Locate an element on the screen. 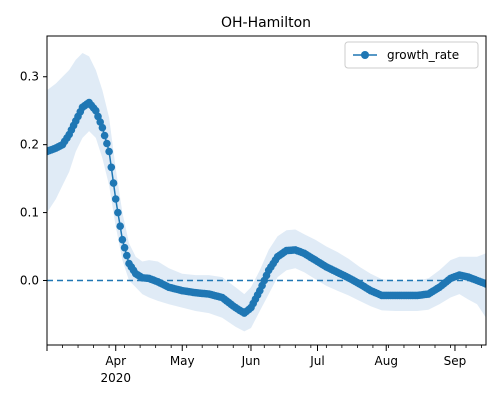 Image resolution: width=500 pixels, height=400 pixels. y-tick-label: 0.0 is located at coordinates (29, 280).